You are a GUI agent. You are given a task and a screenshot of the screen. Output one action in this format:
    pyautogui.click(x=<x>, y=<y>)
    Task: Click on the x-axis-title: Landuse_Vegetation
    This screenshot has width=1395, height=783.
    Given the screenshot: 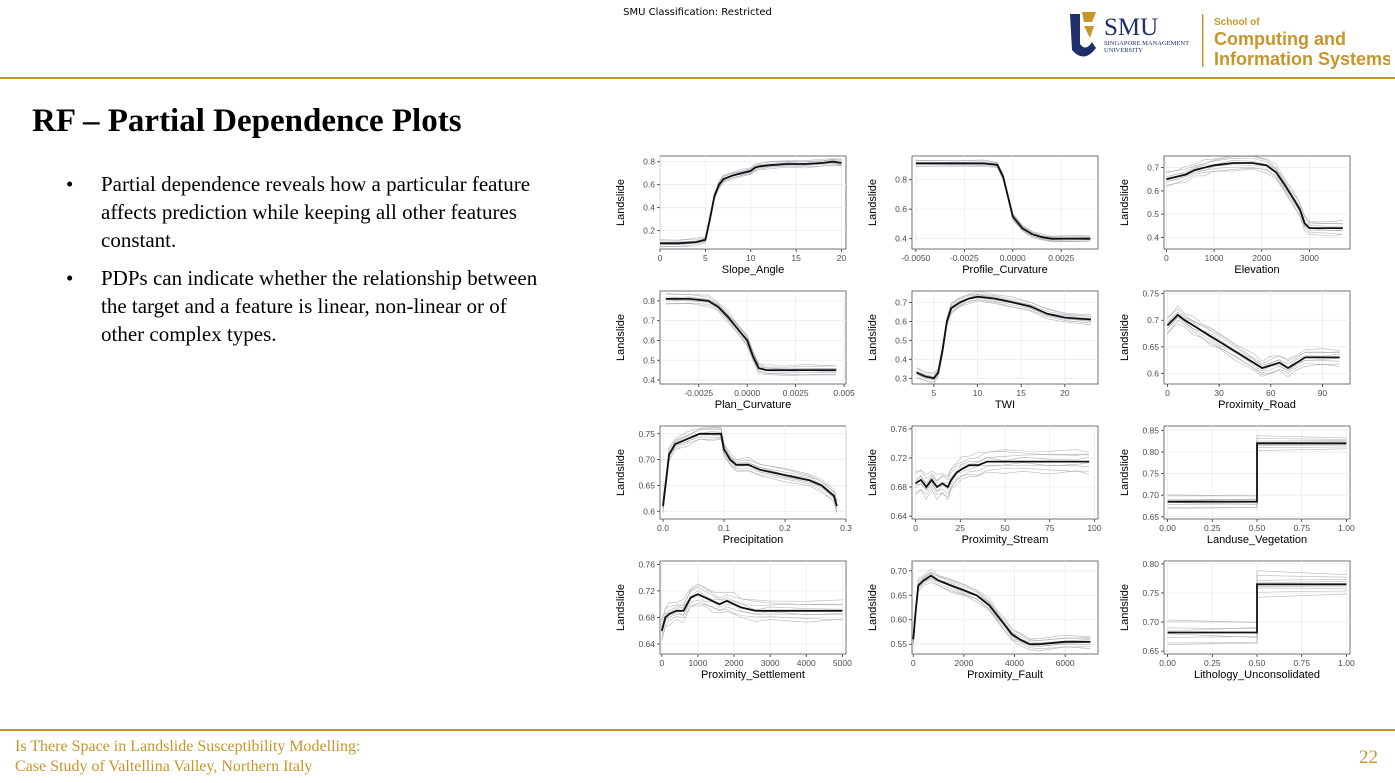 What is the action you would take?
    pyautogui.click(x=1257, y=540)
    